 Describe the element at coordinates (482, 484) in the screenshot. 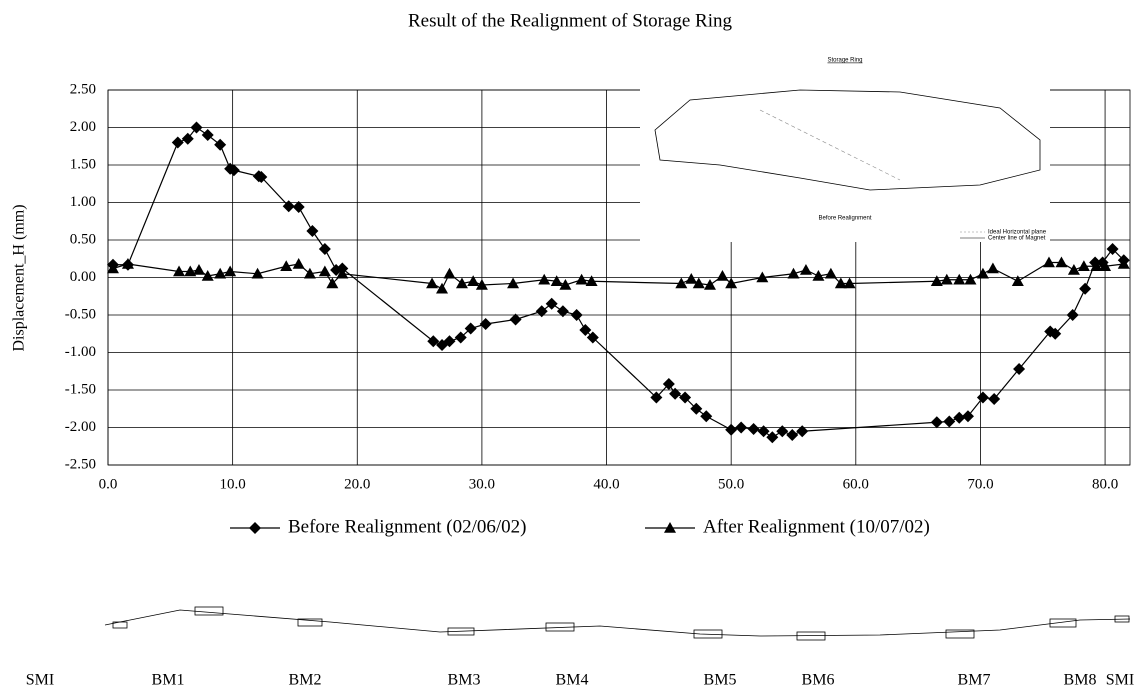

I see `x-tick-label: 30.0` at that location.